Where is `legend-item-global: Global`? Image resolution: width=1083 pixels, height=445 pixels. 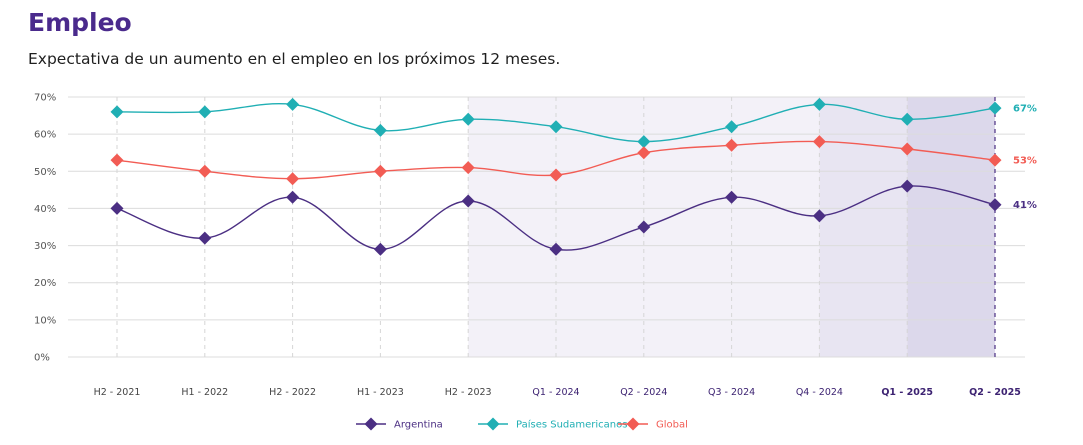 legend-item-global: Global is located at coordinates (653, 424).